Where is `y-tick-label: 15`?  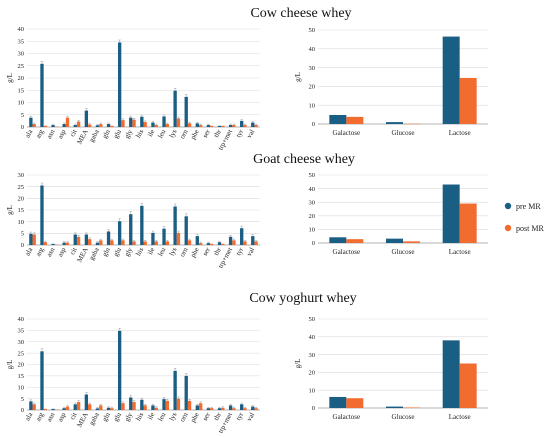
y-tick-label: 15 is located at coordinates (21, 376).